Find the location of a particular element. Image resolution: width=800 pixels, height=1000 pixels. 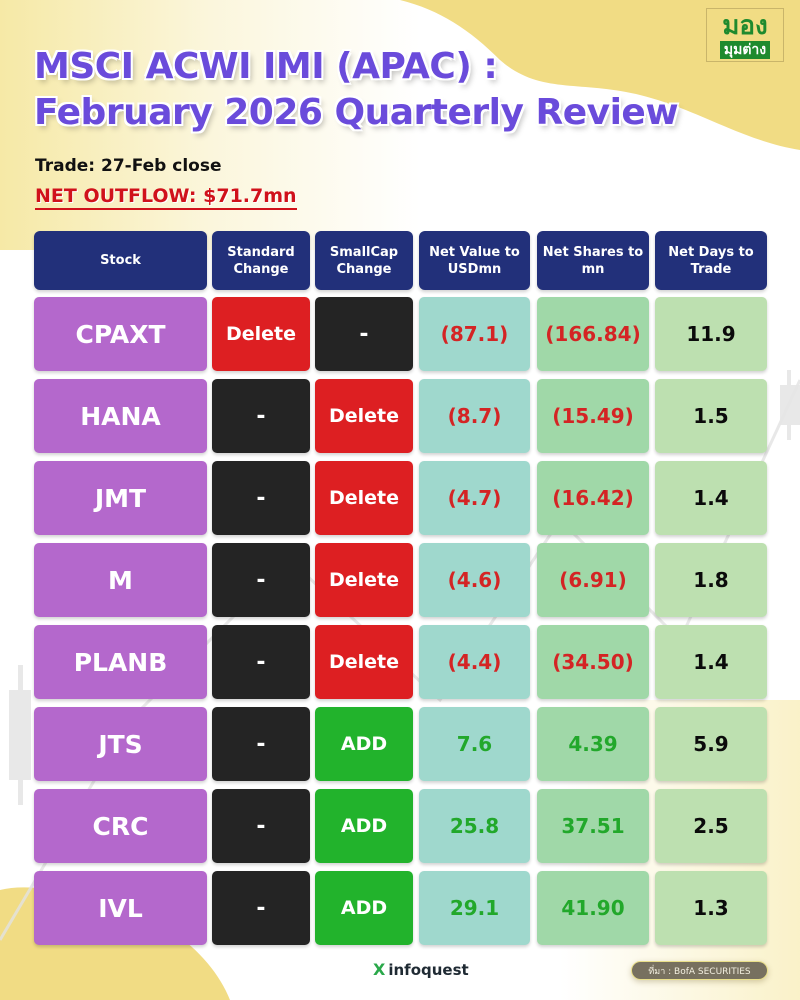

stock-name: JMT is located at coordinates (120, 498).